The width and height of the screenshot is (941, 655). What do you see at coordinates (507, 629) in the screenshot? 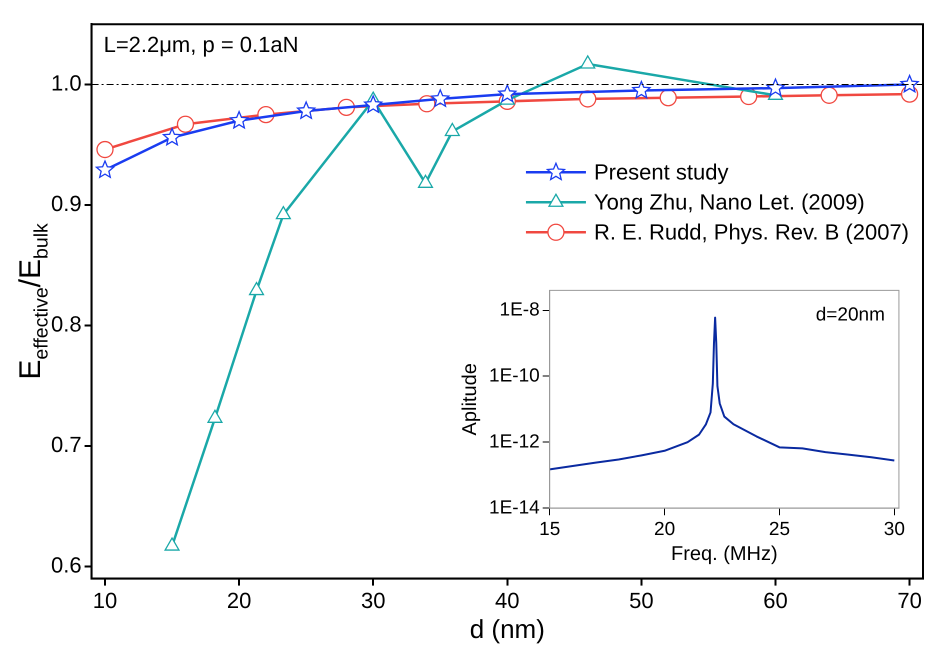
I see `x-axis-title: d (nm)` at bounding box center [507, 629].